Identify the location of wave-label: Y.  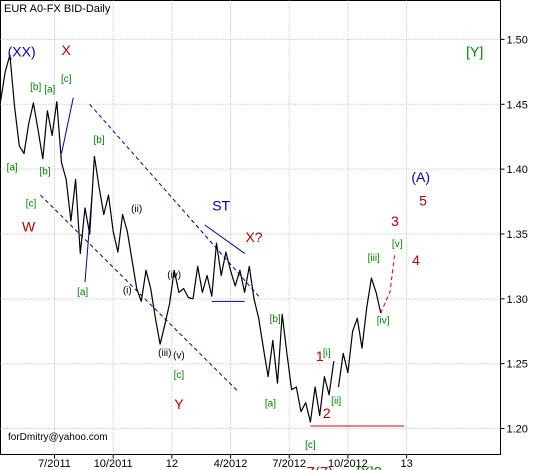
(179, 404).